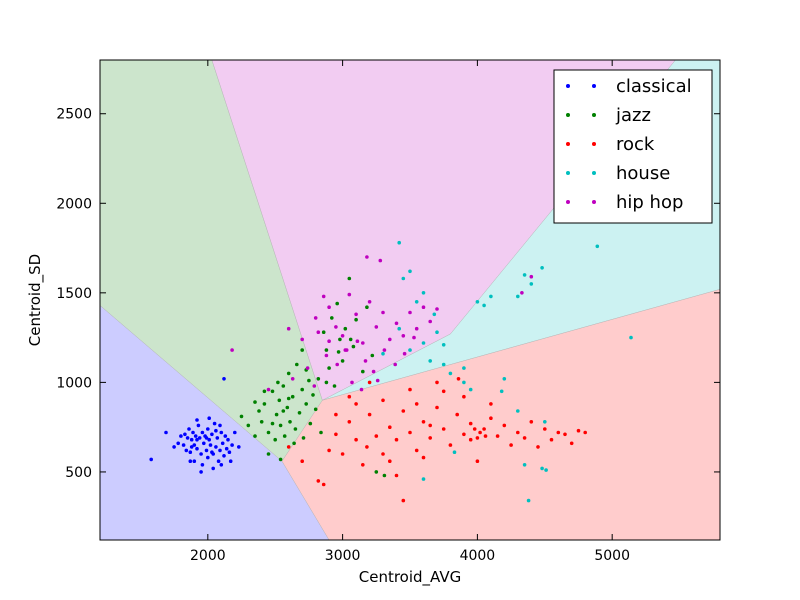  What do you see at coordinates (643, 173) in the screenshot?
I see `legend-label-house: house` at bounding box center [643, 173].